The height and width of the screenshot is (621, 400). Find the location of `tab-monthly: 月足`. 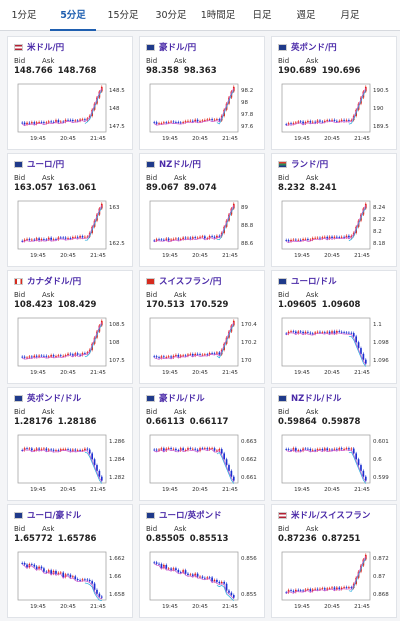

tab-monthly: 月足 is located at coordinates (350, 15).